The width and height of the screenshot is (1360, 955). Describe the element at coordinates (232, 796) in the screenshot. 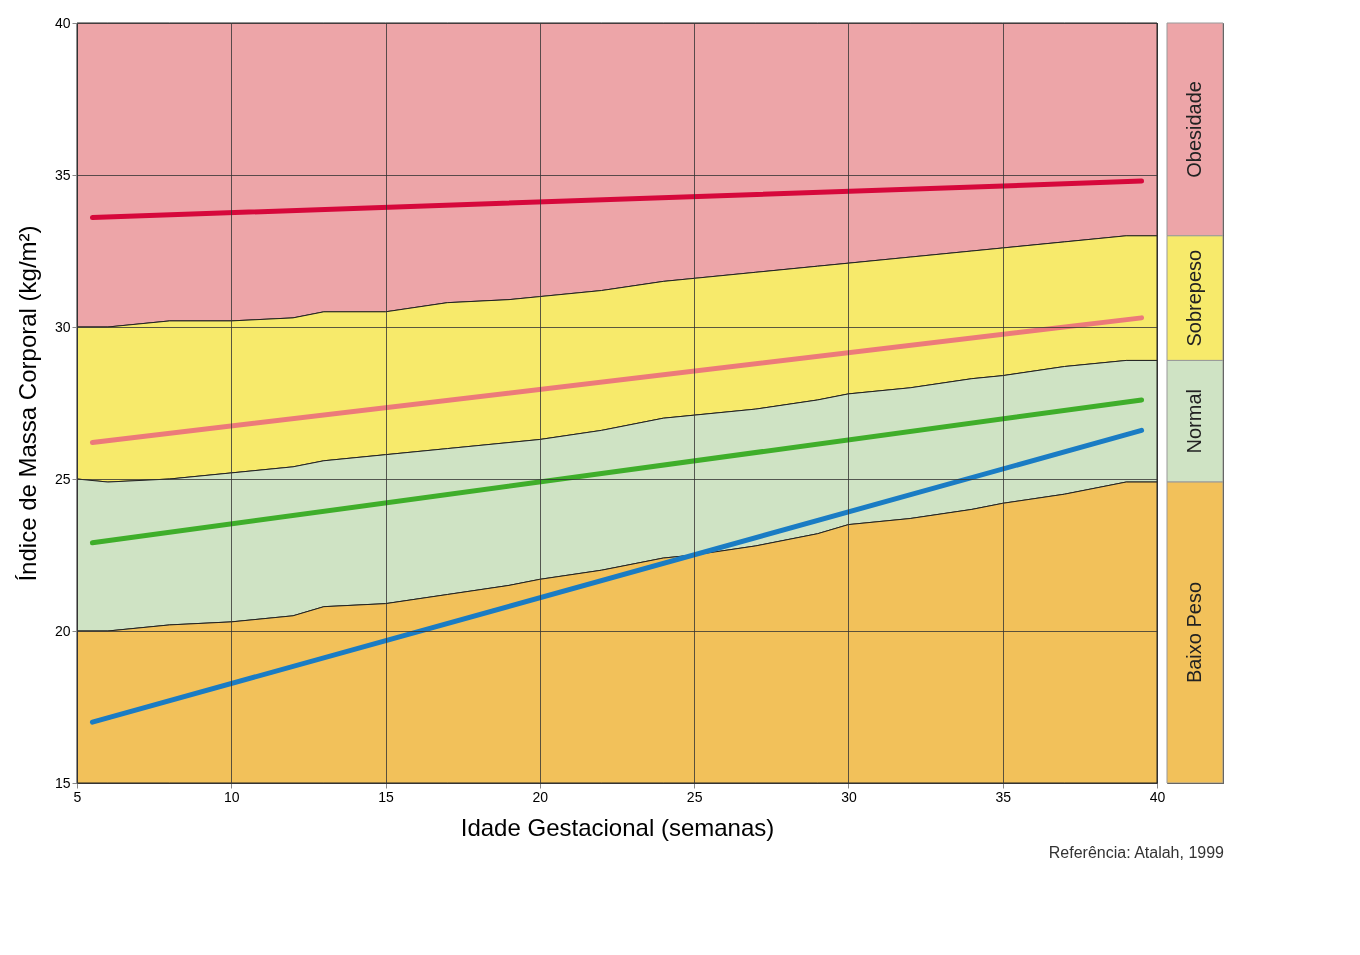

I see `x-tick-label: 10` at that location.